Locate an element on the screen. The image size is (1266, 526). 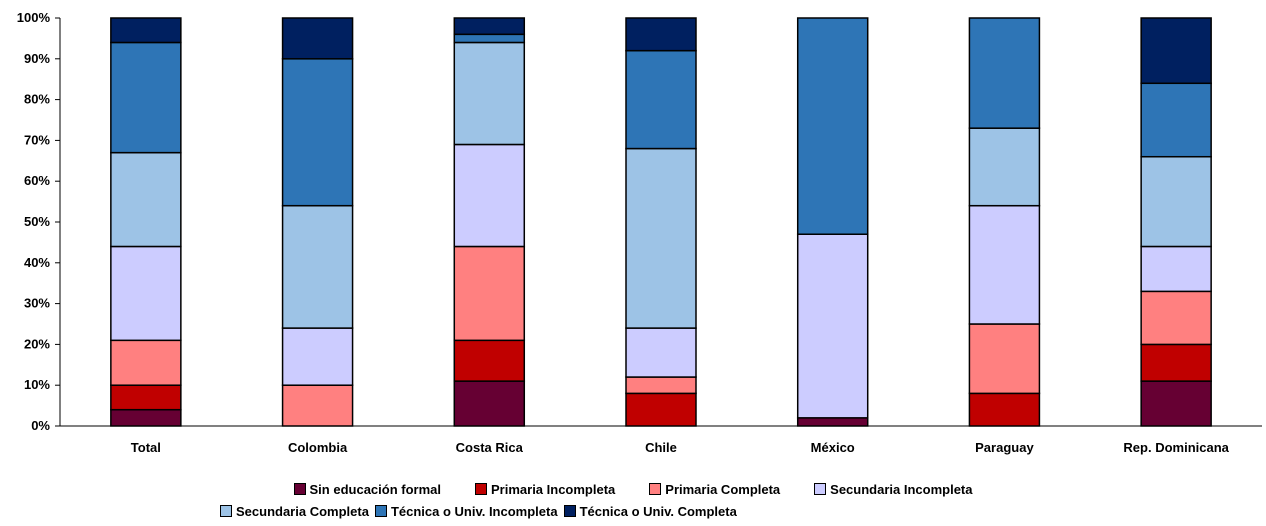
legend-item-secundaria-incompleta: Secundaria Incompleta is located at coordinates (893, 489).